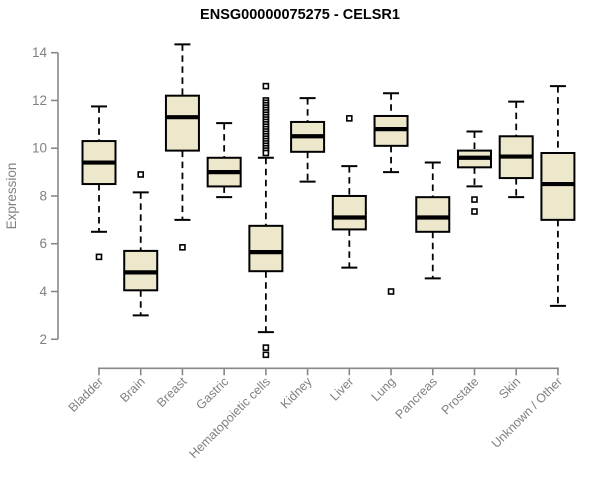 This screenshot has width=600, height=500. Describe the element at coordinates (349, 118) in the screenshot. I see `outlier-liver` at that location.